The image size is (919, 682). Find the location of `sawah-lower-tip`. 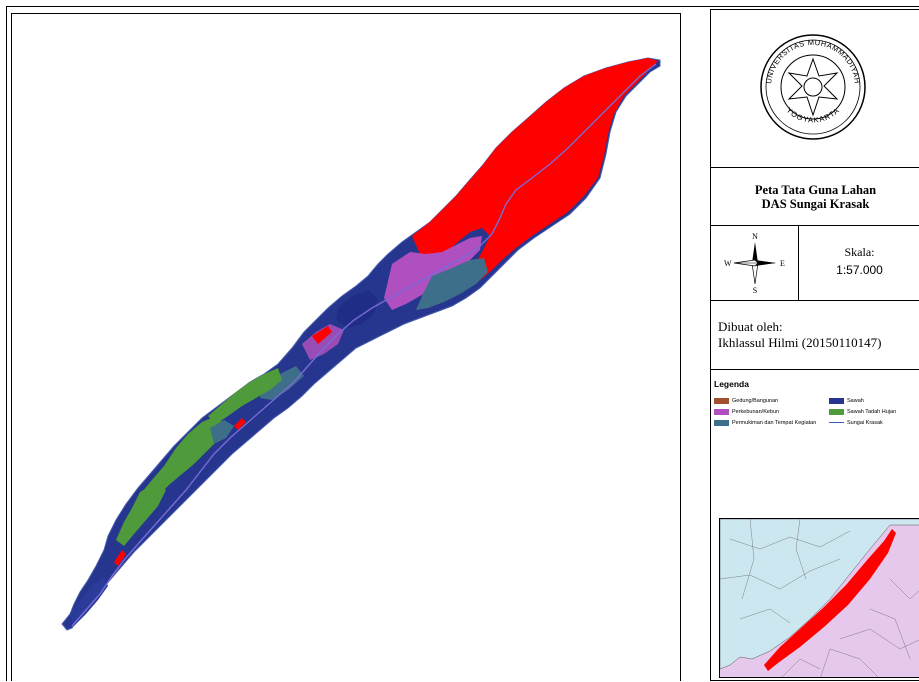

sawah-lower-tip is located at coordinates (89, 601).